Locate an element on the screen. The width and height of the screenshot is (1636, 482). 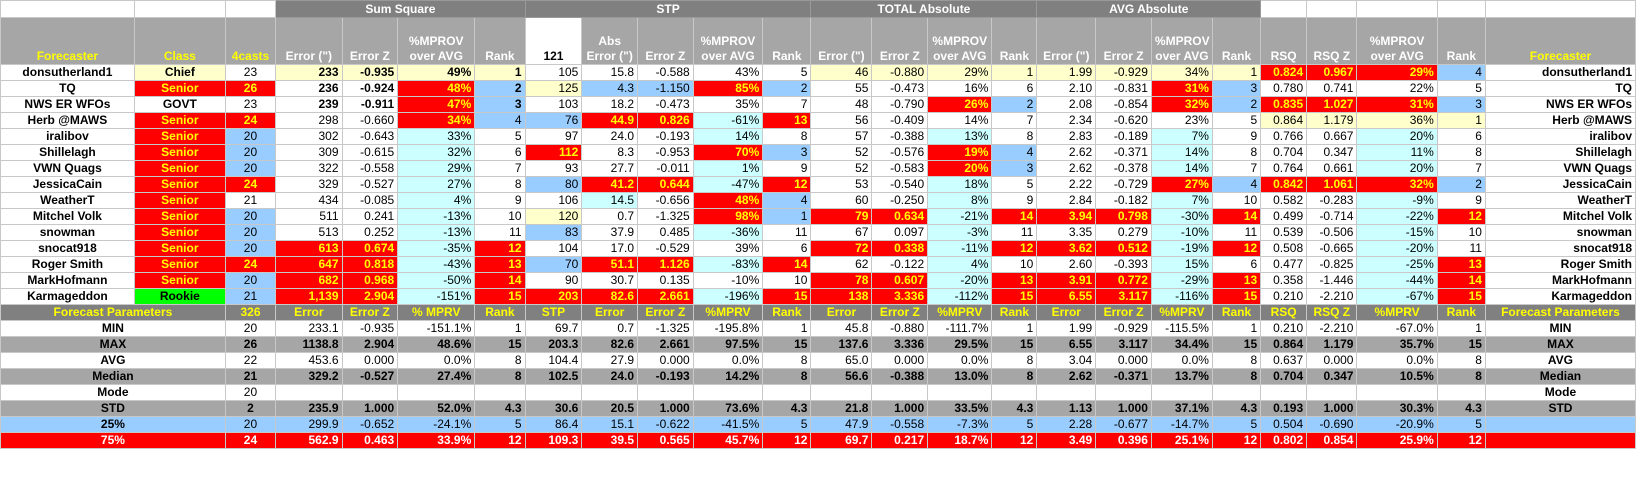
table-cell: 0.741 is located at coordinates (1332, 88).